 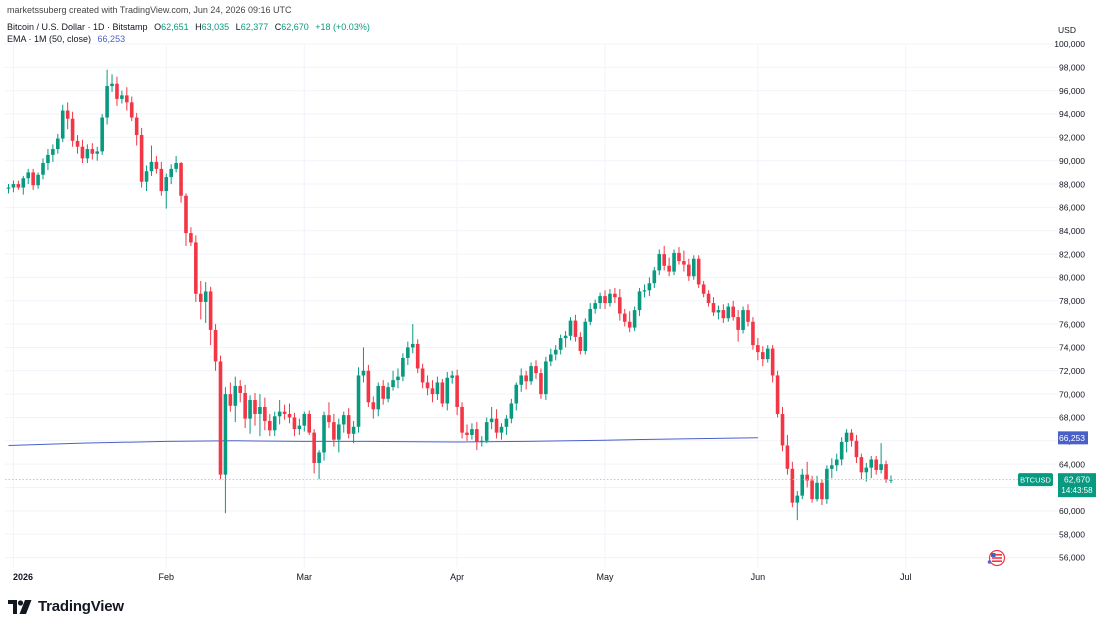 What do you see at coordinates (1069, 44) in the screenshot?
I see `price-tick-label: 100,000` at bounding box center [1069, 44].